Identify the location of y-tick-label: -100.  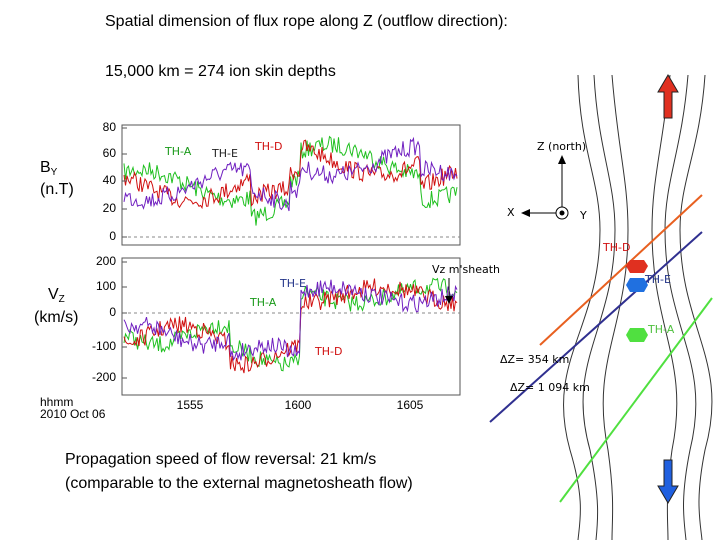
(104, 346).